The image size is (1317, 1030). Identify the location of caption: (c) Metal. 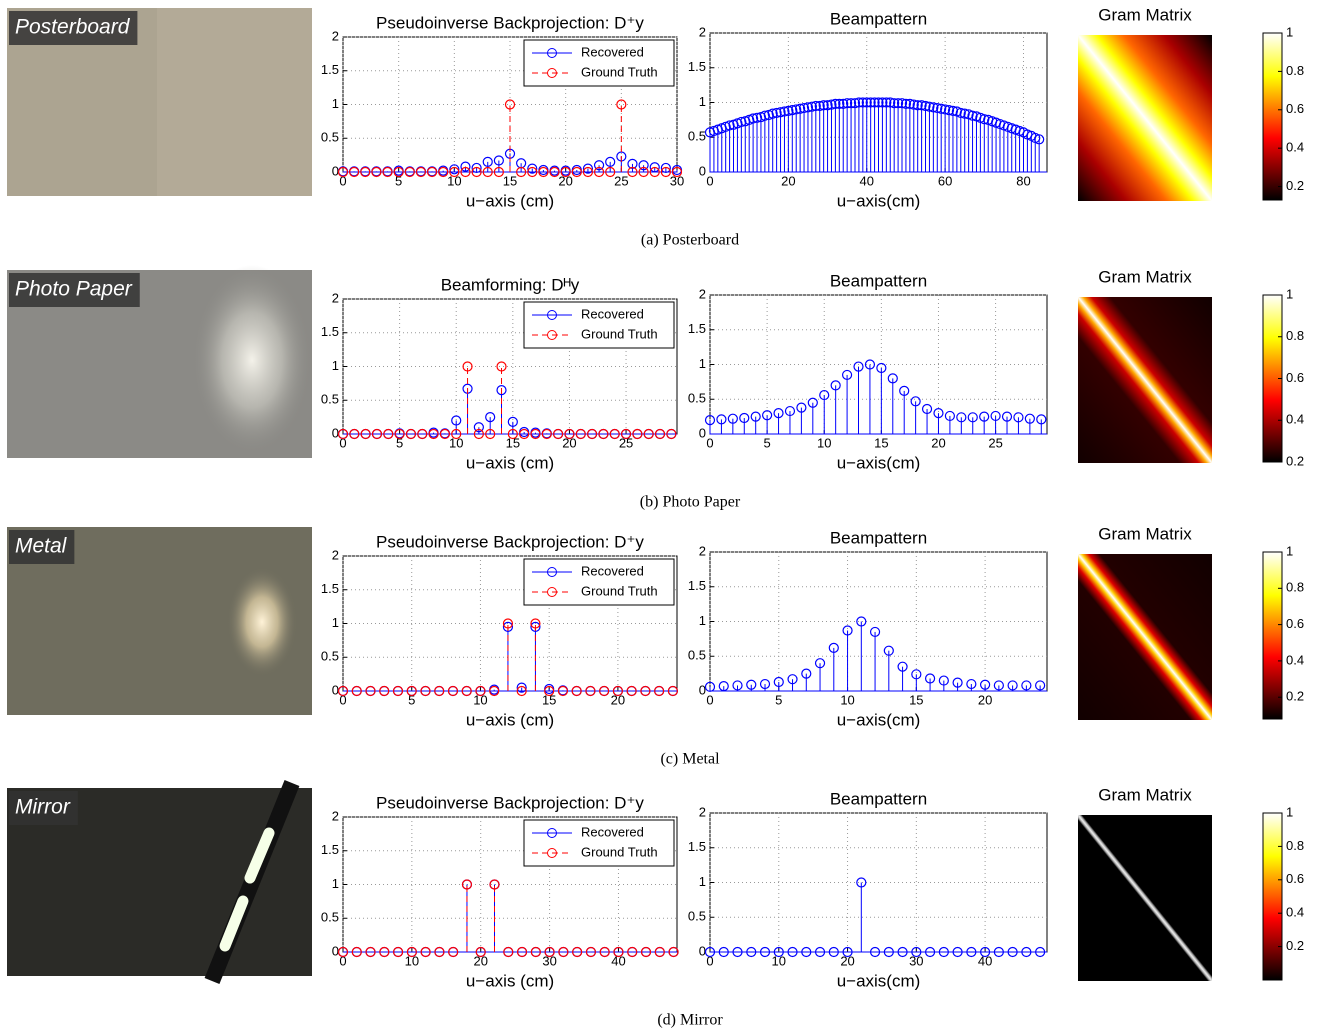
(690, 759).